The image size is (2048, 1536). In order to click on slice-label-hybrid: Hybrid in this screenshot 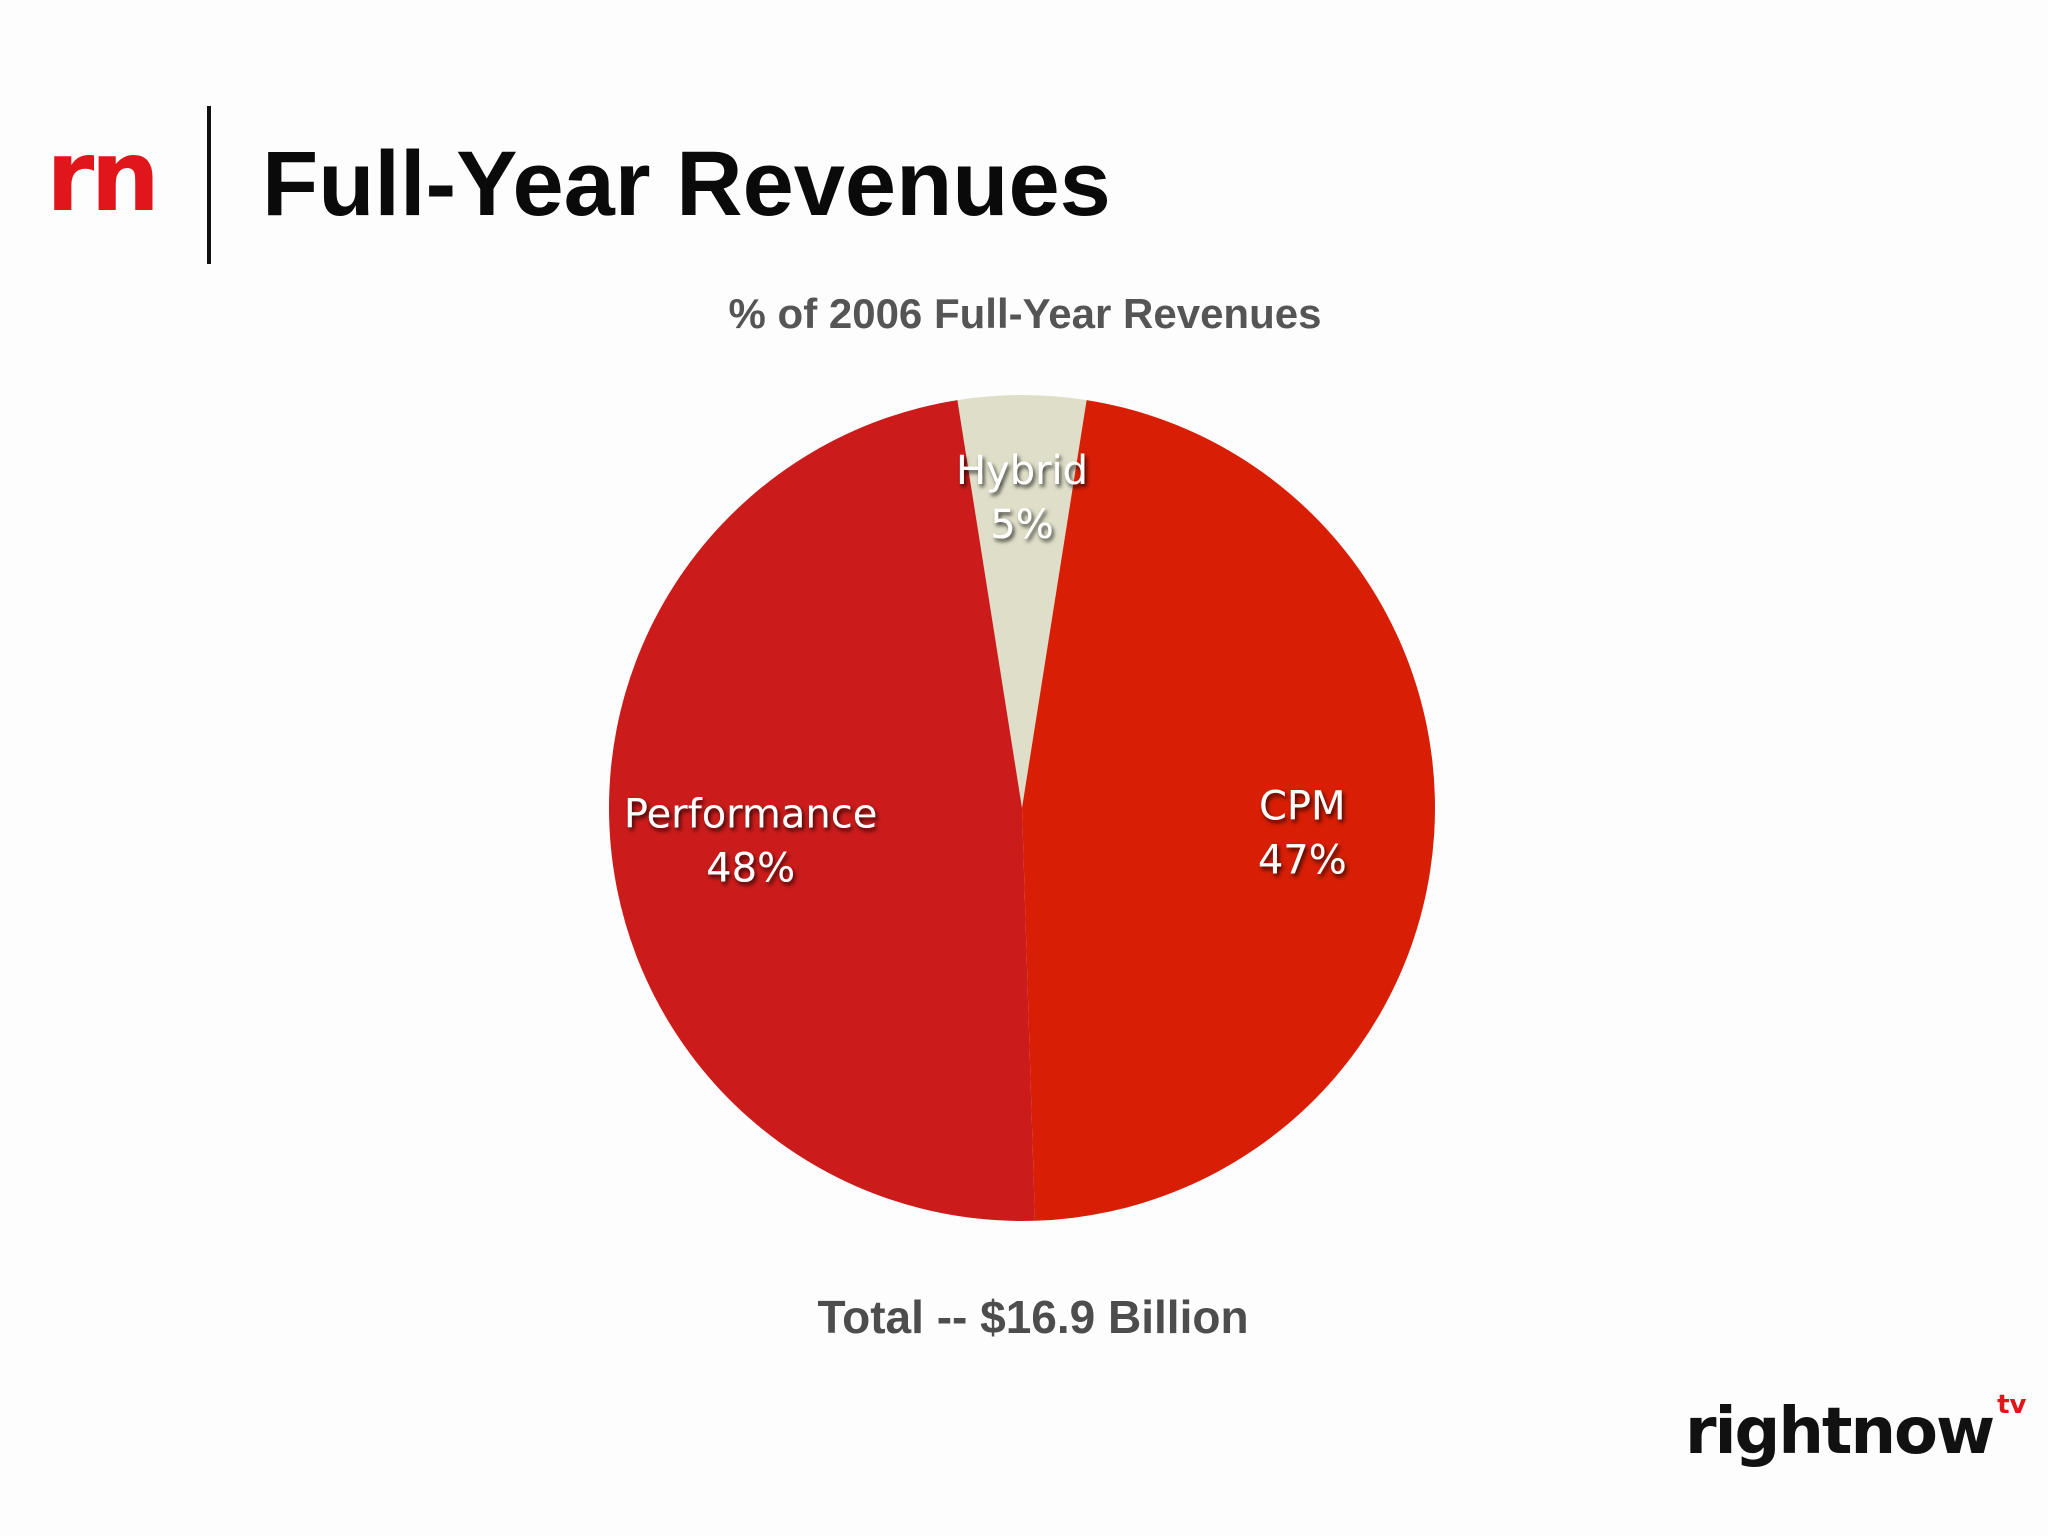, I will do `click(1022, 471)`.